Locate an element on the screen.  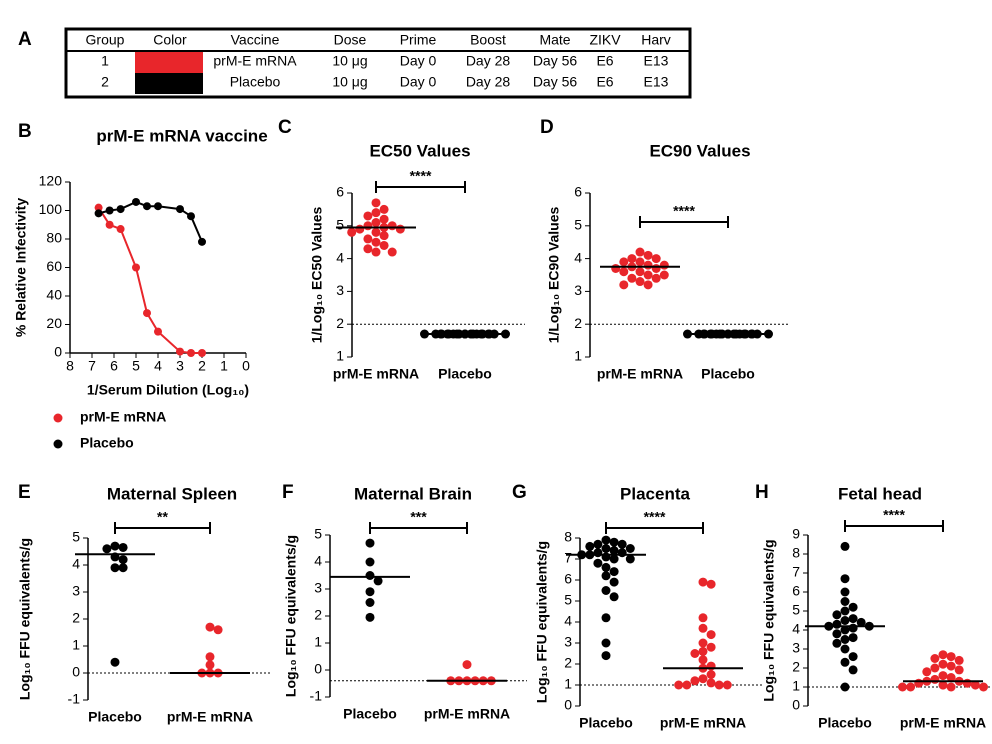
significance-label: *** is located at coordinates (418, 517).